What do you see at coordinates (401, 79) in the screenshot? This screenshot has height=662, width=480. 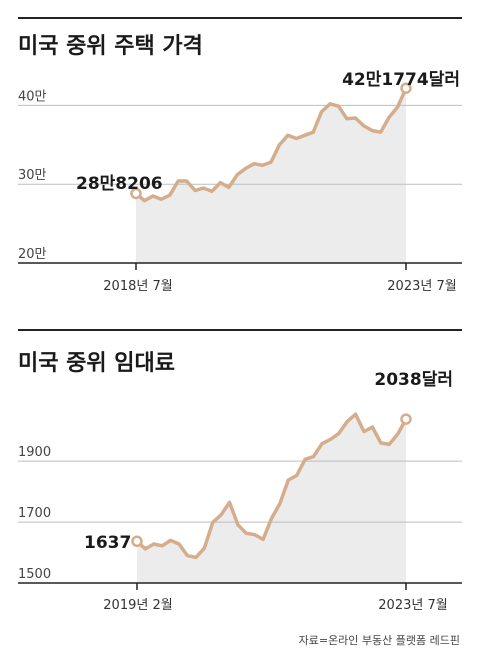 I see `end-value-label: 42만1774달러` at bounding box center [401, 79].